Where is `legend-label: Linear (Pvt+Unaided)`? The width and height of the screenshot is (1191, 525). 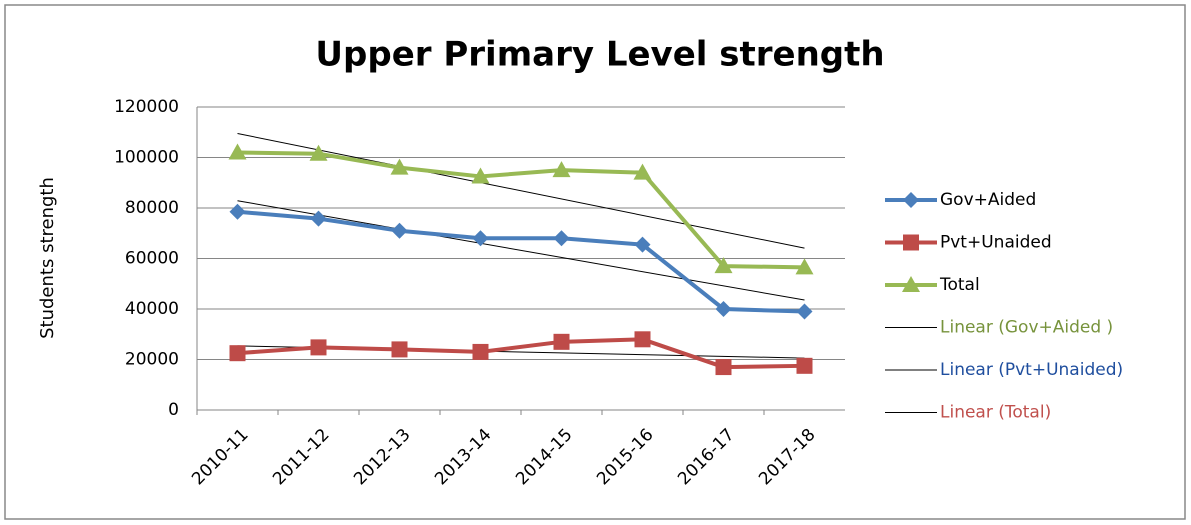 legend-label: Linear (Pvt+Unaided) is located at coordinates (1031, 370).